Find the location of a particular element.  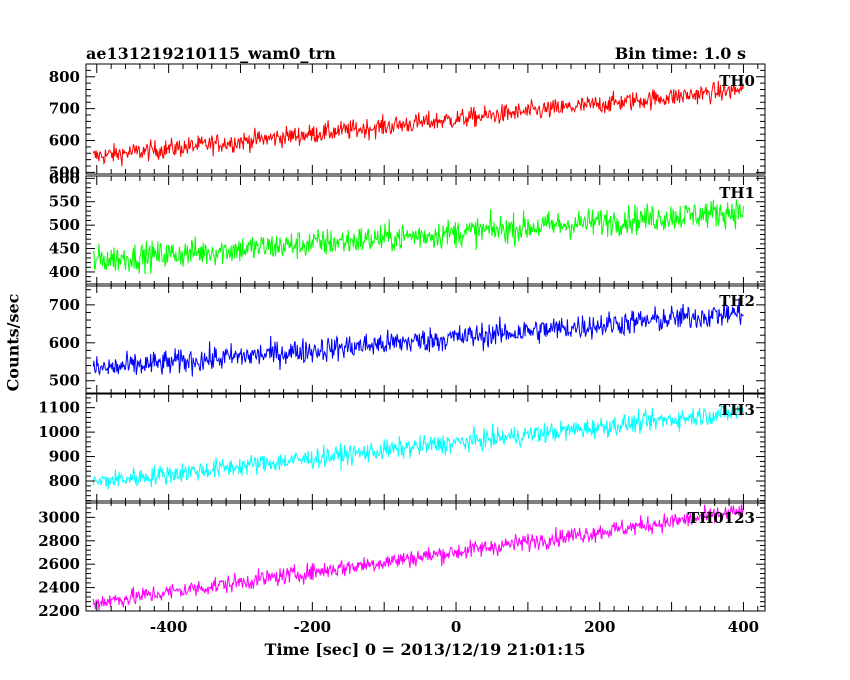

x-tick-label: 0 is located at coordinates (456, 627).